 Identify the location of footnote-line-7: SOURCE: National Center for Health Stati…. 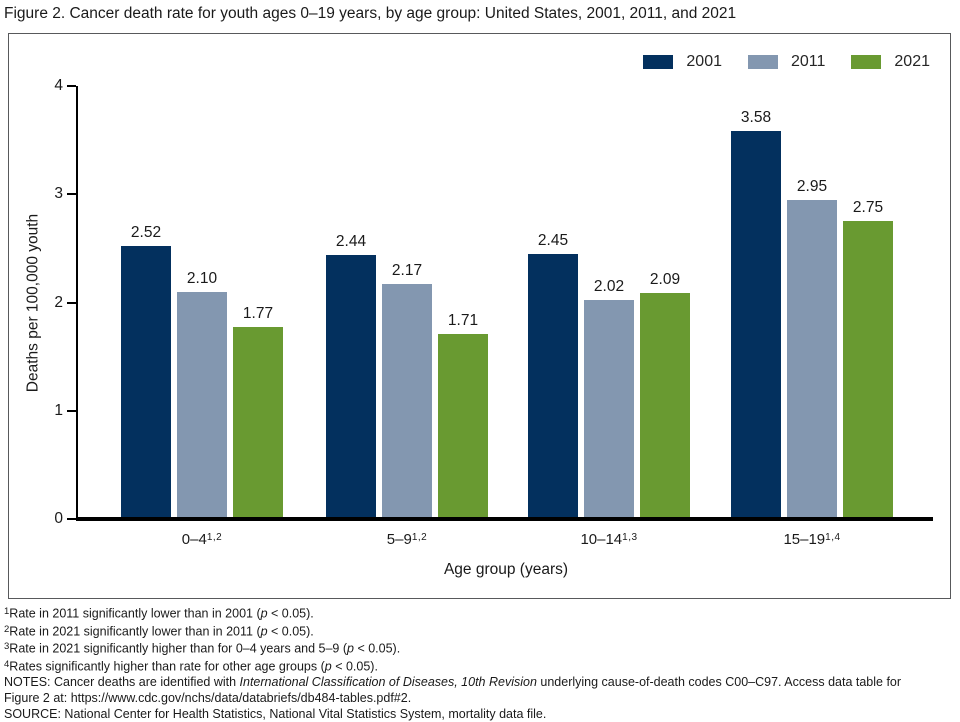
(275, 714).